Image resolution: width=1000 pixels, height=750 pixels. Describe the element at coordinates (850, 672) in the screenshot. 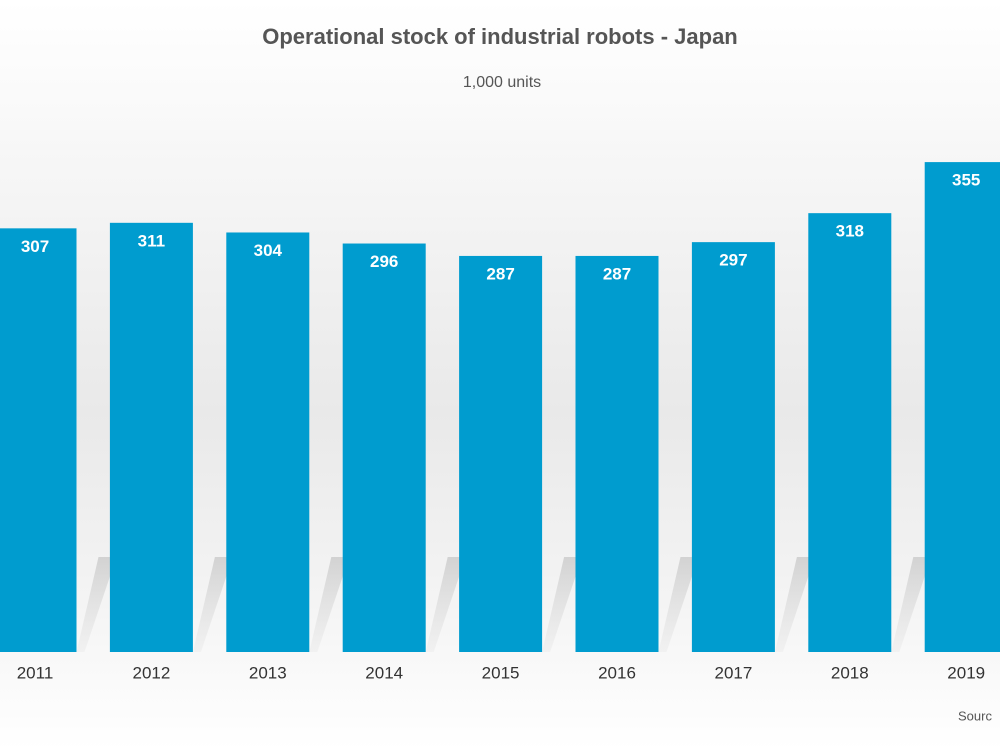

I see `x-tick-label: 2018` at that location.